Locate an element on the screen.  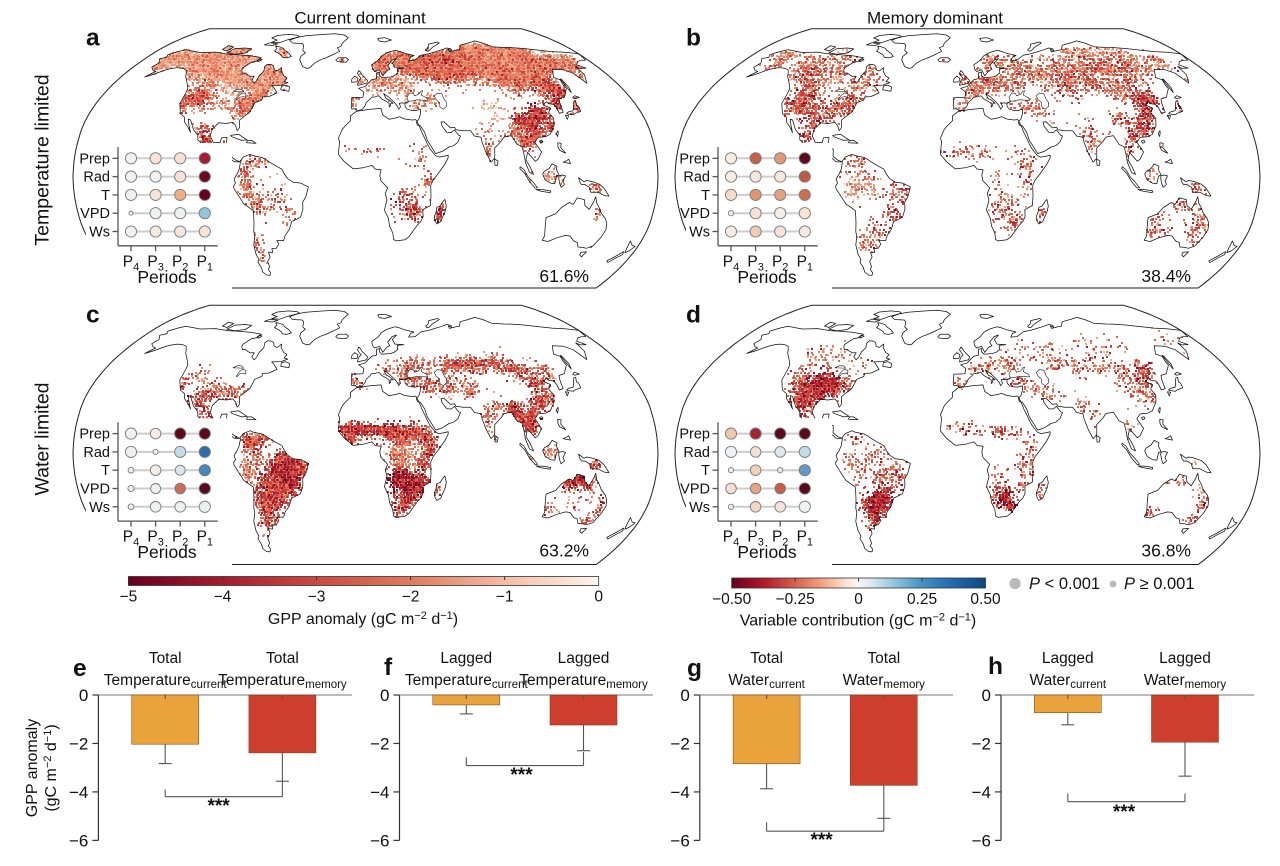
svg-text: a is located at coordinates (93, 38).